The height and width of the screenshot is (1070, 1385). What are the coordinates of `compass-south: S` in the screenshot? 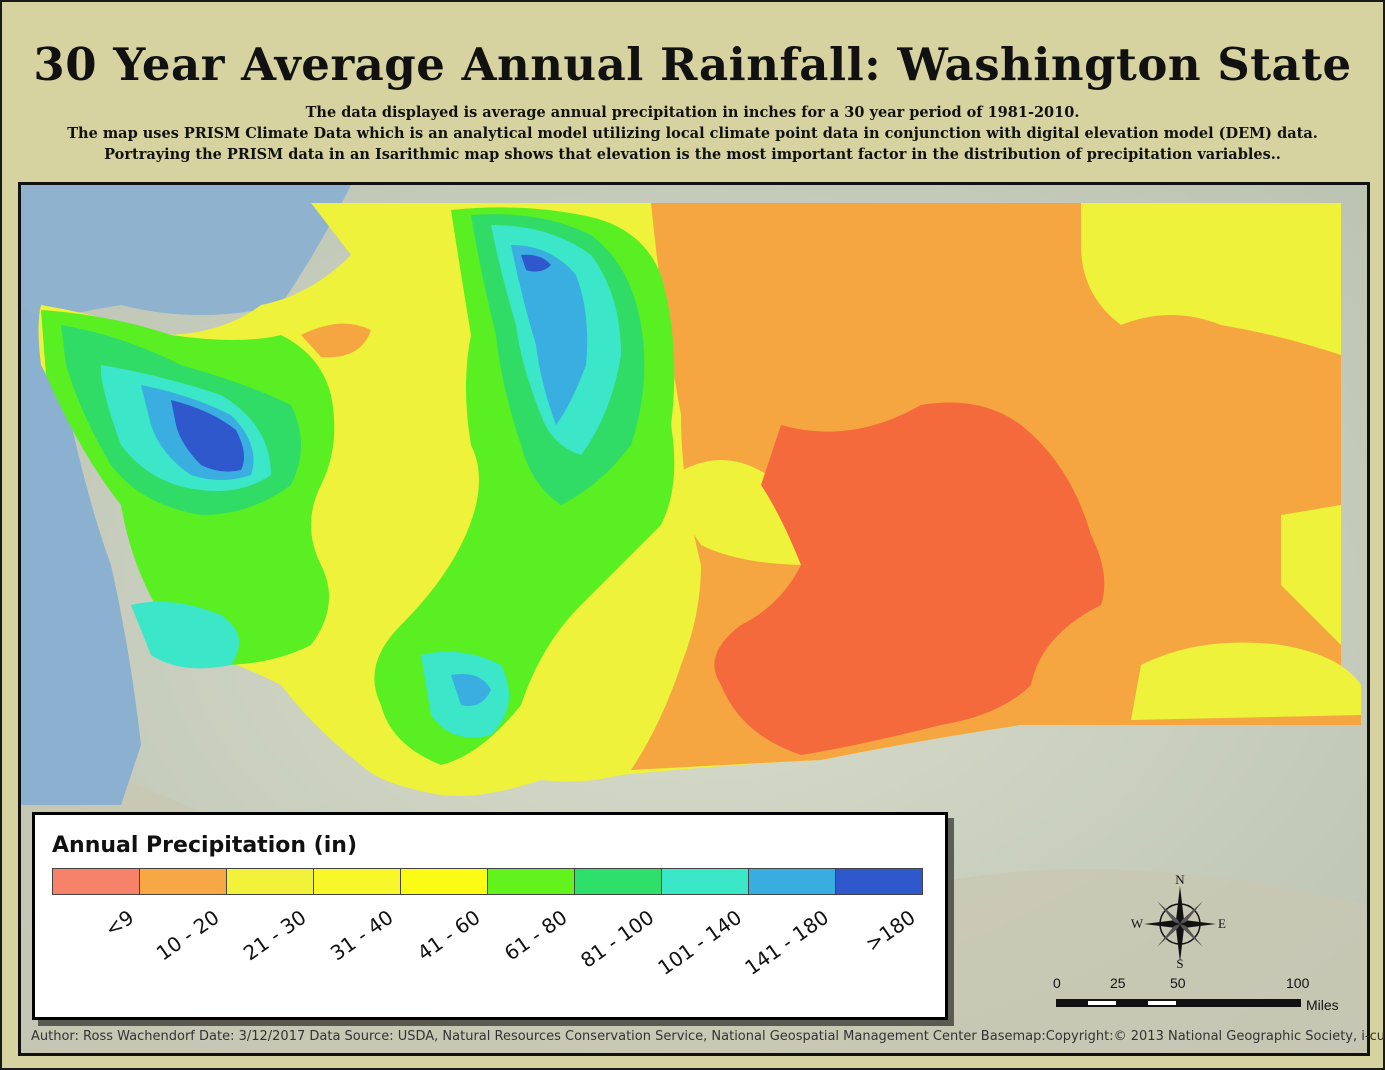 It's located at (1179, 962).